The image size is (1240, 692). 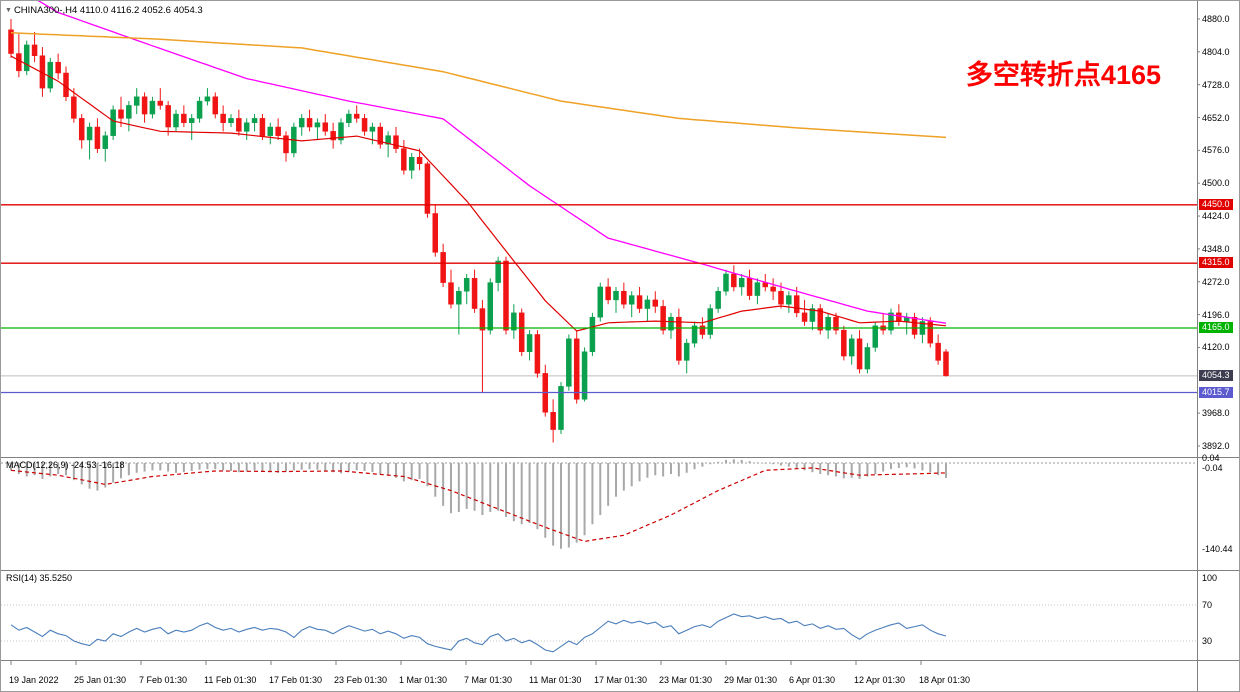 I want to click on rsi-indicator-plot, so click(x=599, y=628).